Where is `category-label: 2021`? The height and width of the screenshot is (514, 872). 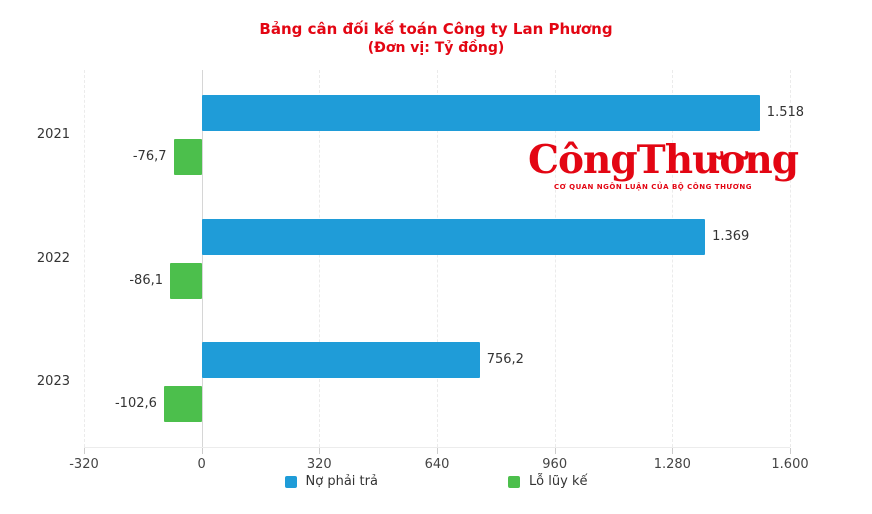 category-label: 2021 is located at coordinates (53, 134).